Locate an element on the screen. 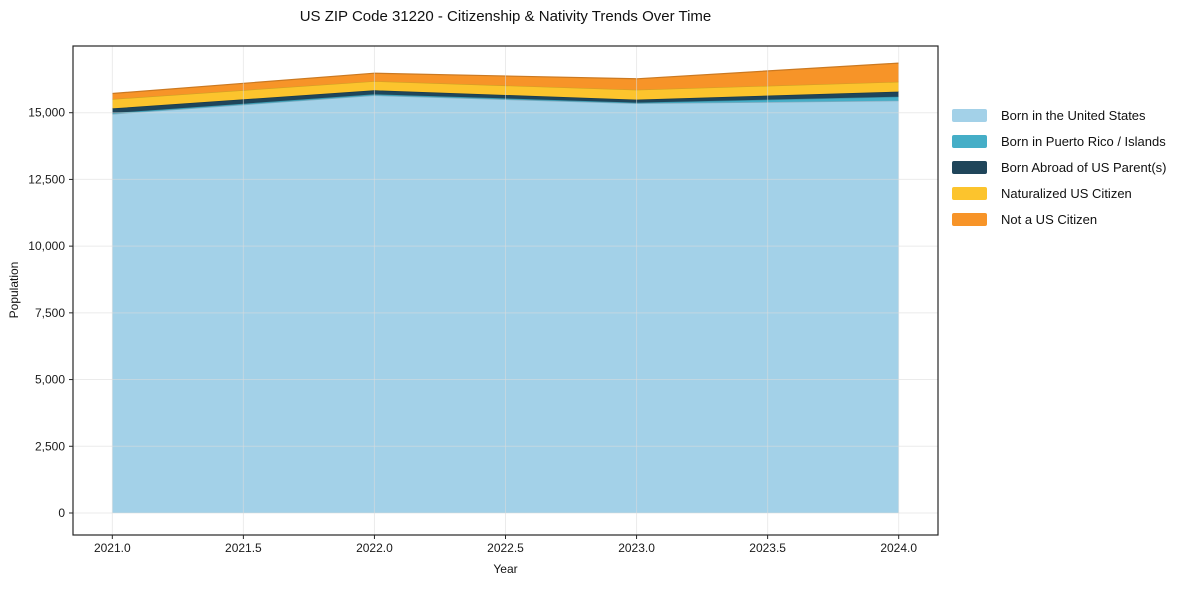 The width and height of the screenshot is (1189, 590). legend-item: Born Abroad of US Parent(s) is located at coordinates (1059, 167).